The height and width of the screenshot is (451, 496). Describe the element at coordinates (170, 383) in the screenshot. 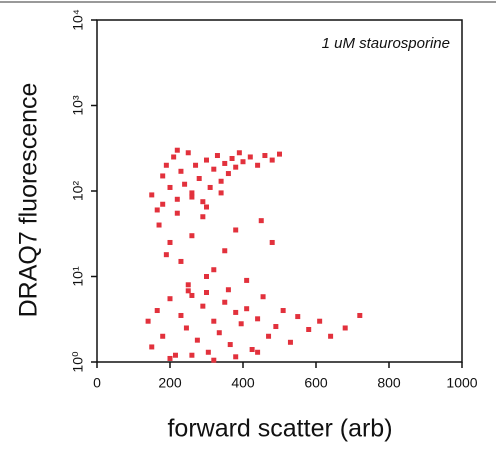

I see `x-tick-label: 200` at that location.